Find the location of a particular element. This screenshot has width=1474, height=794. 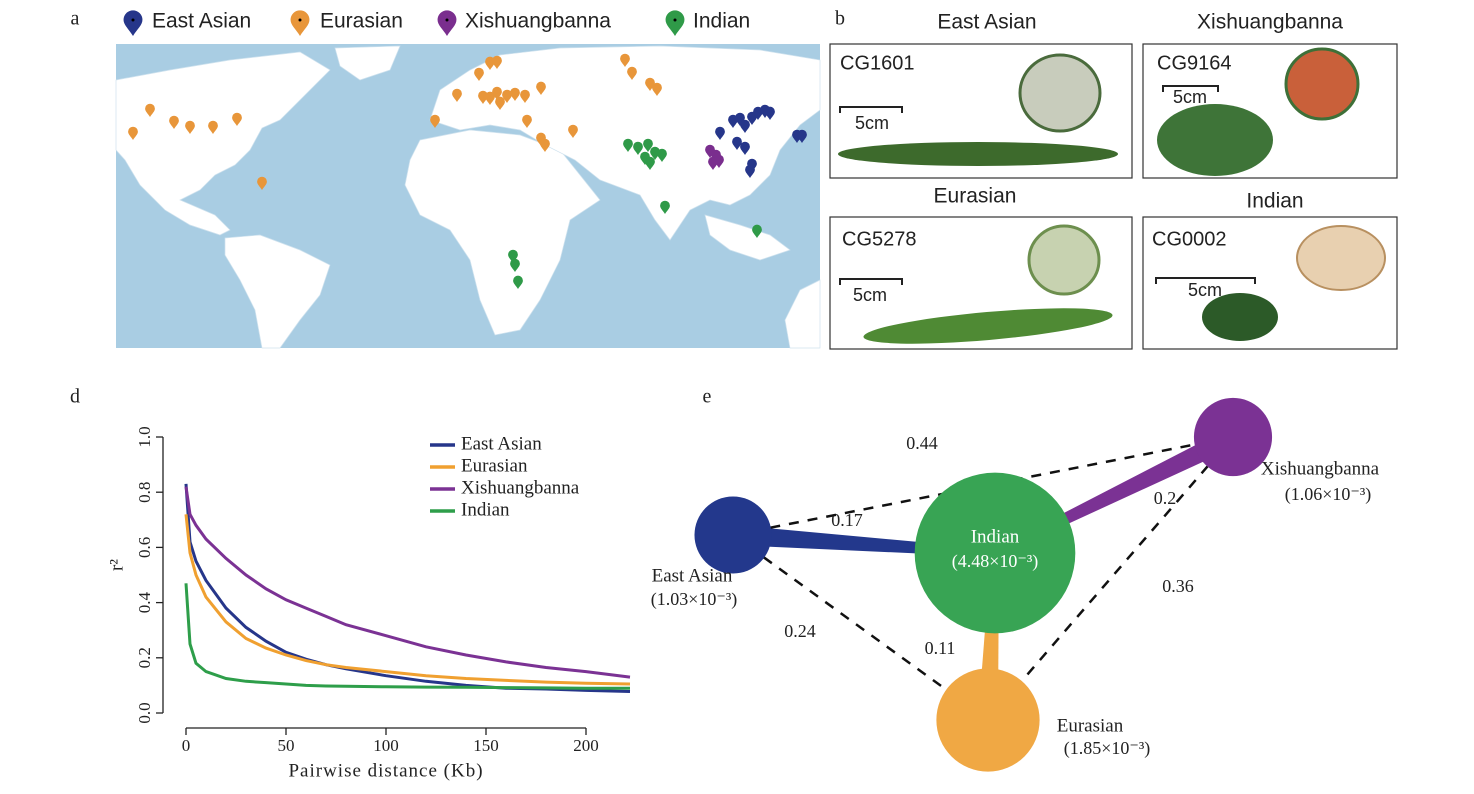

north-america is located at coordinates (223, 143).